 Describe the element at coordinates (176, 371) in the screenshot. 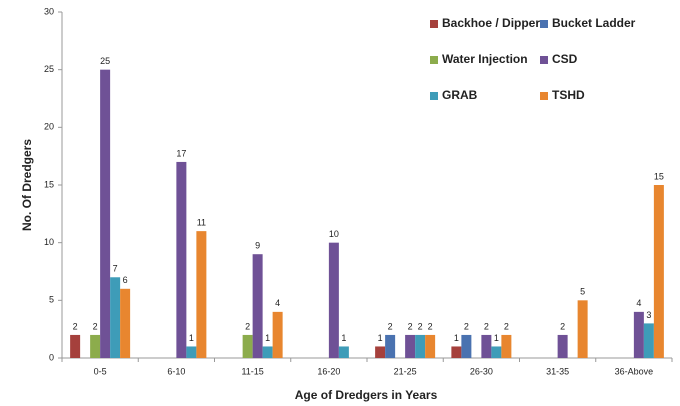

I see `x-tick-label: 6-10` at that location.